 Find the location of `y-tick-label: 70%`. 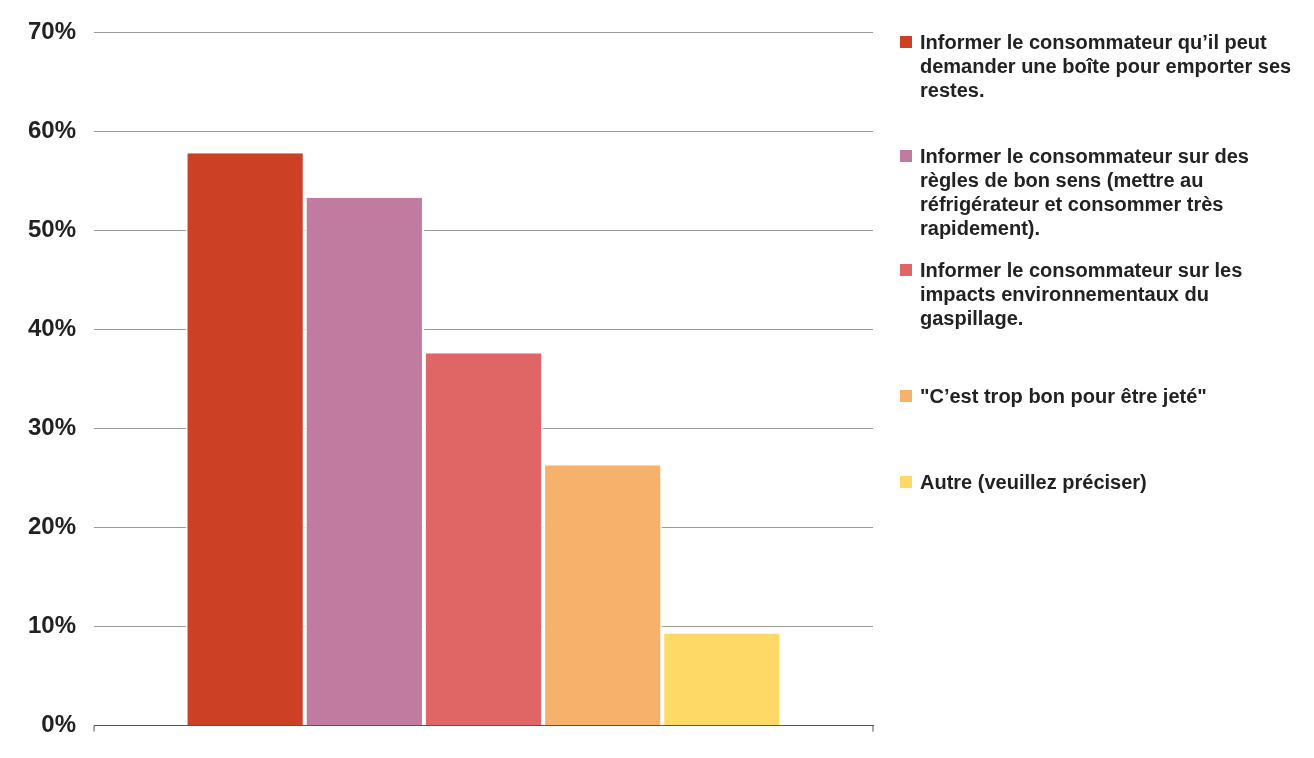

y-tick-label: 70% is located at coordinates (52, 31).